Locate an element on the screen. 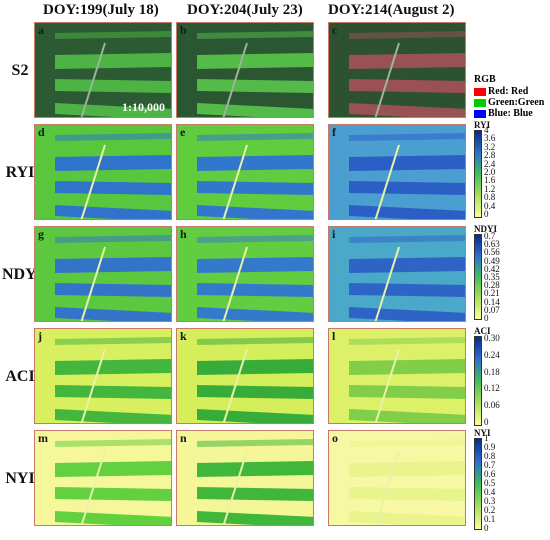 This screenshot has height=540, width=550. panel-h: h is located at coordinates (245, 274).